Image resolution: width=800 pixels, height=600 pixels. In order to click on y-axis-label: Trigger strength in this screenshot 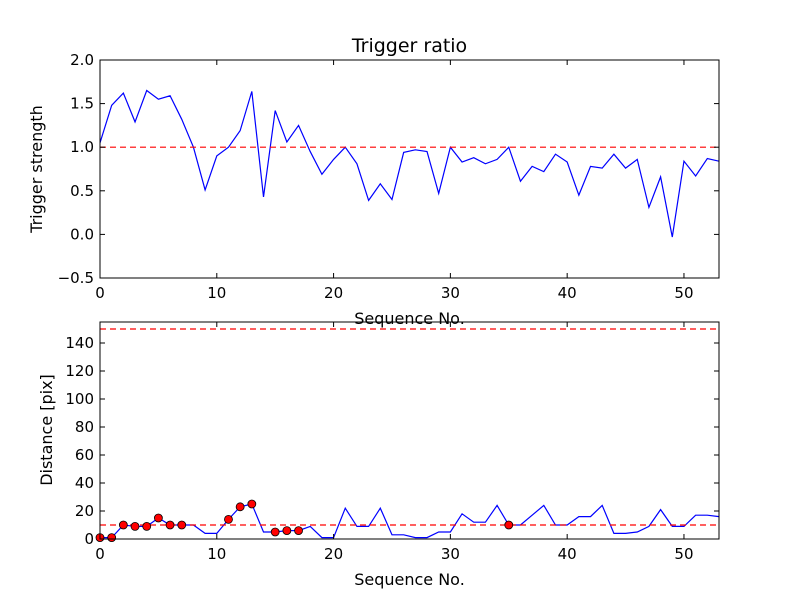, I will do `click(36, 169)`.